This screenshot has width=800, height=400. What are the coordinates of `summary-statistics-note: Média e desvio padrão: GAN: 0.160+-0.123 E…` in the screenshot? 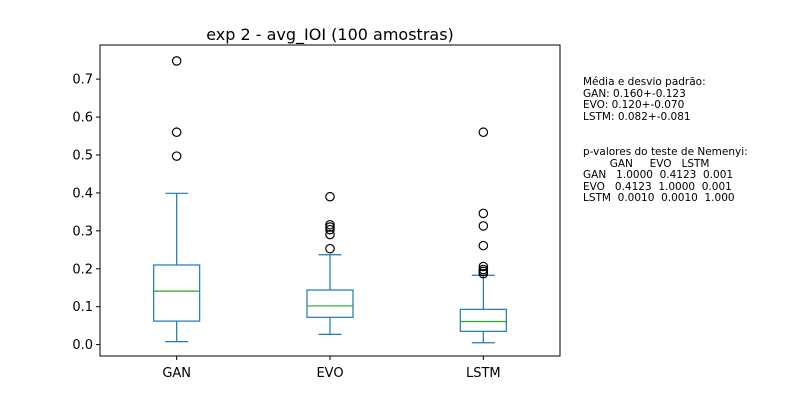 It's located at (644, 99).